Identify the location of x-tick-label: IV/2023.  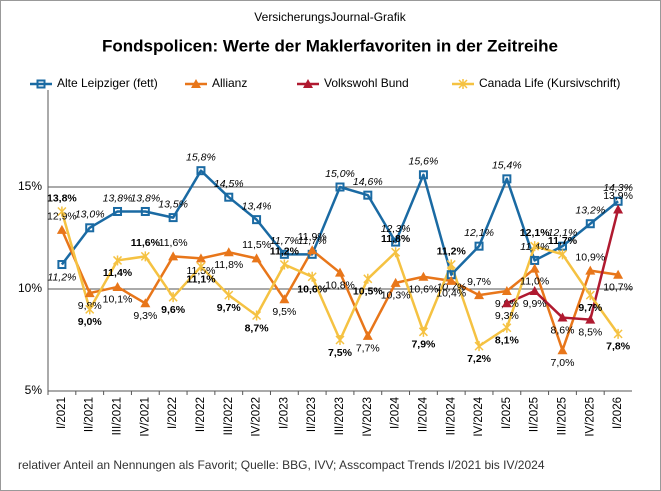
(368, 417).